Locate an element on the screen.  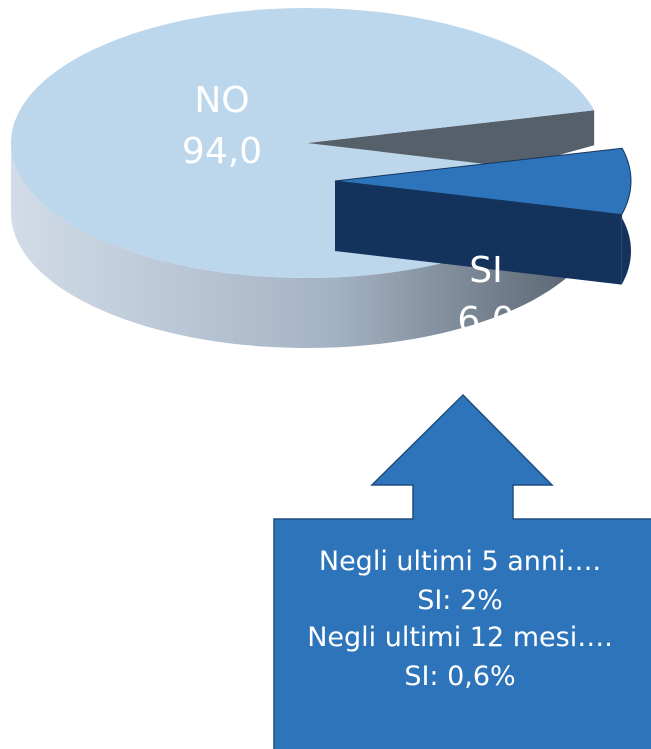
slice-side-si-left is located at coordinates (478, 233).